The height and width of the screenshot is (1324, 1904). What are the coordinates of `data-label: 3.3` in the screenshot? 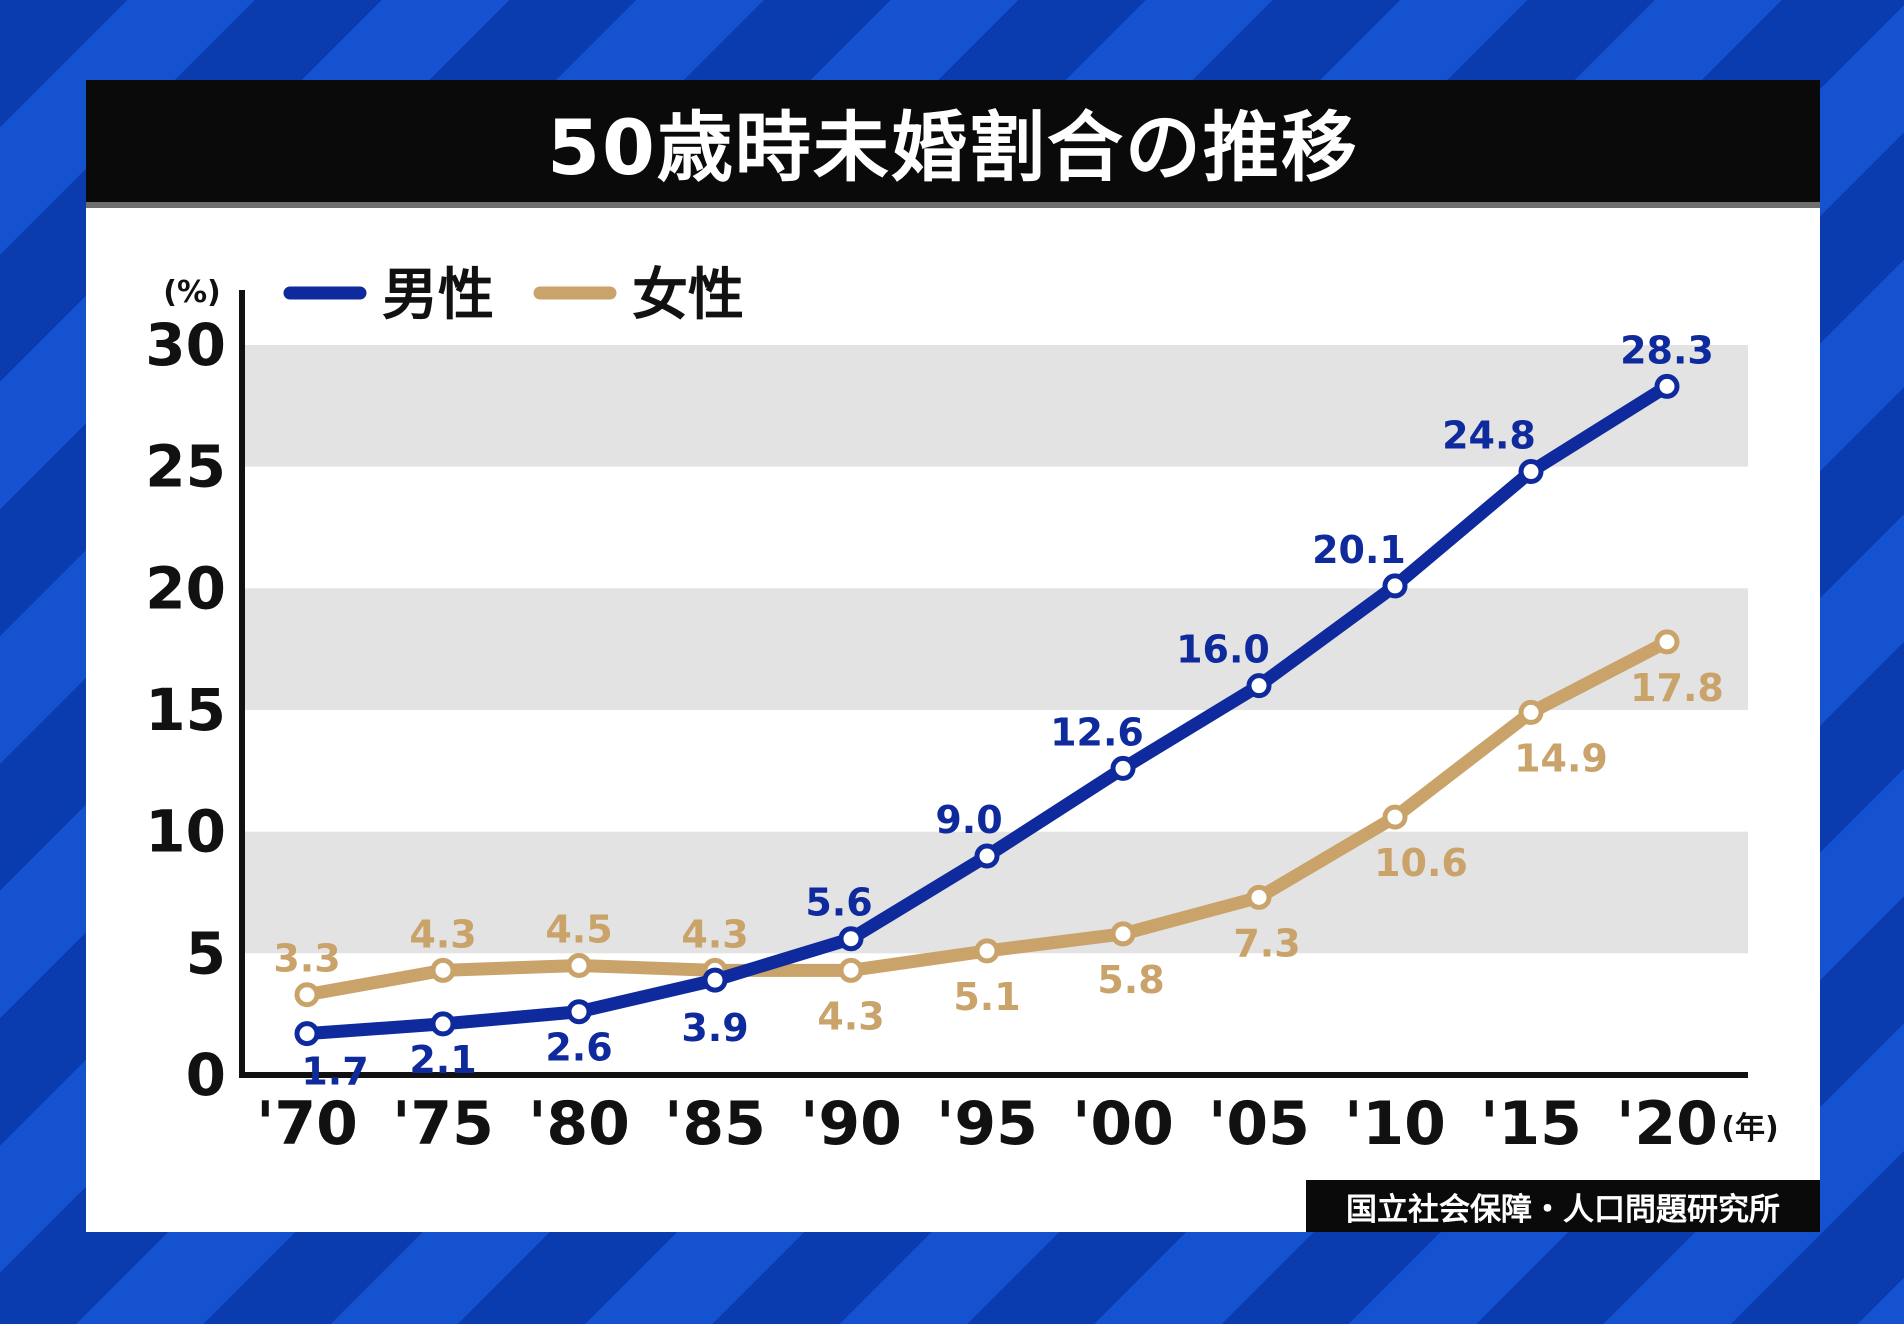 It's located at (306, 959).